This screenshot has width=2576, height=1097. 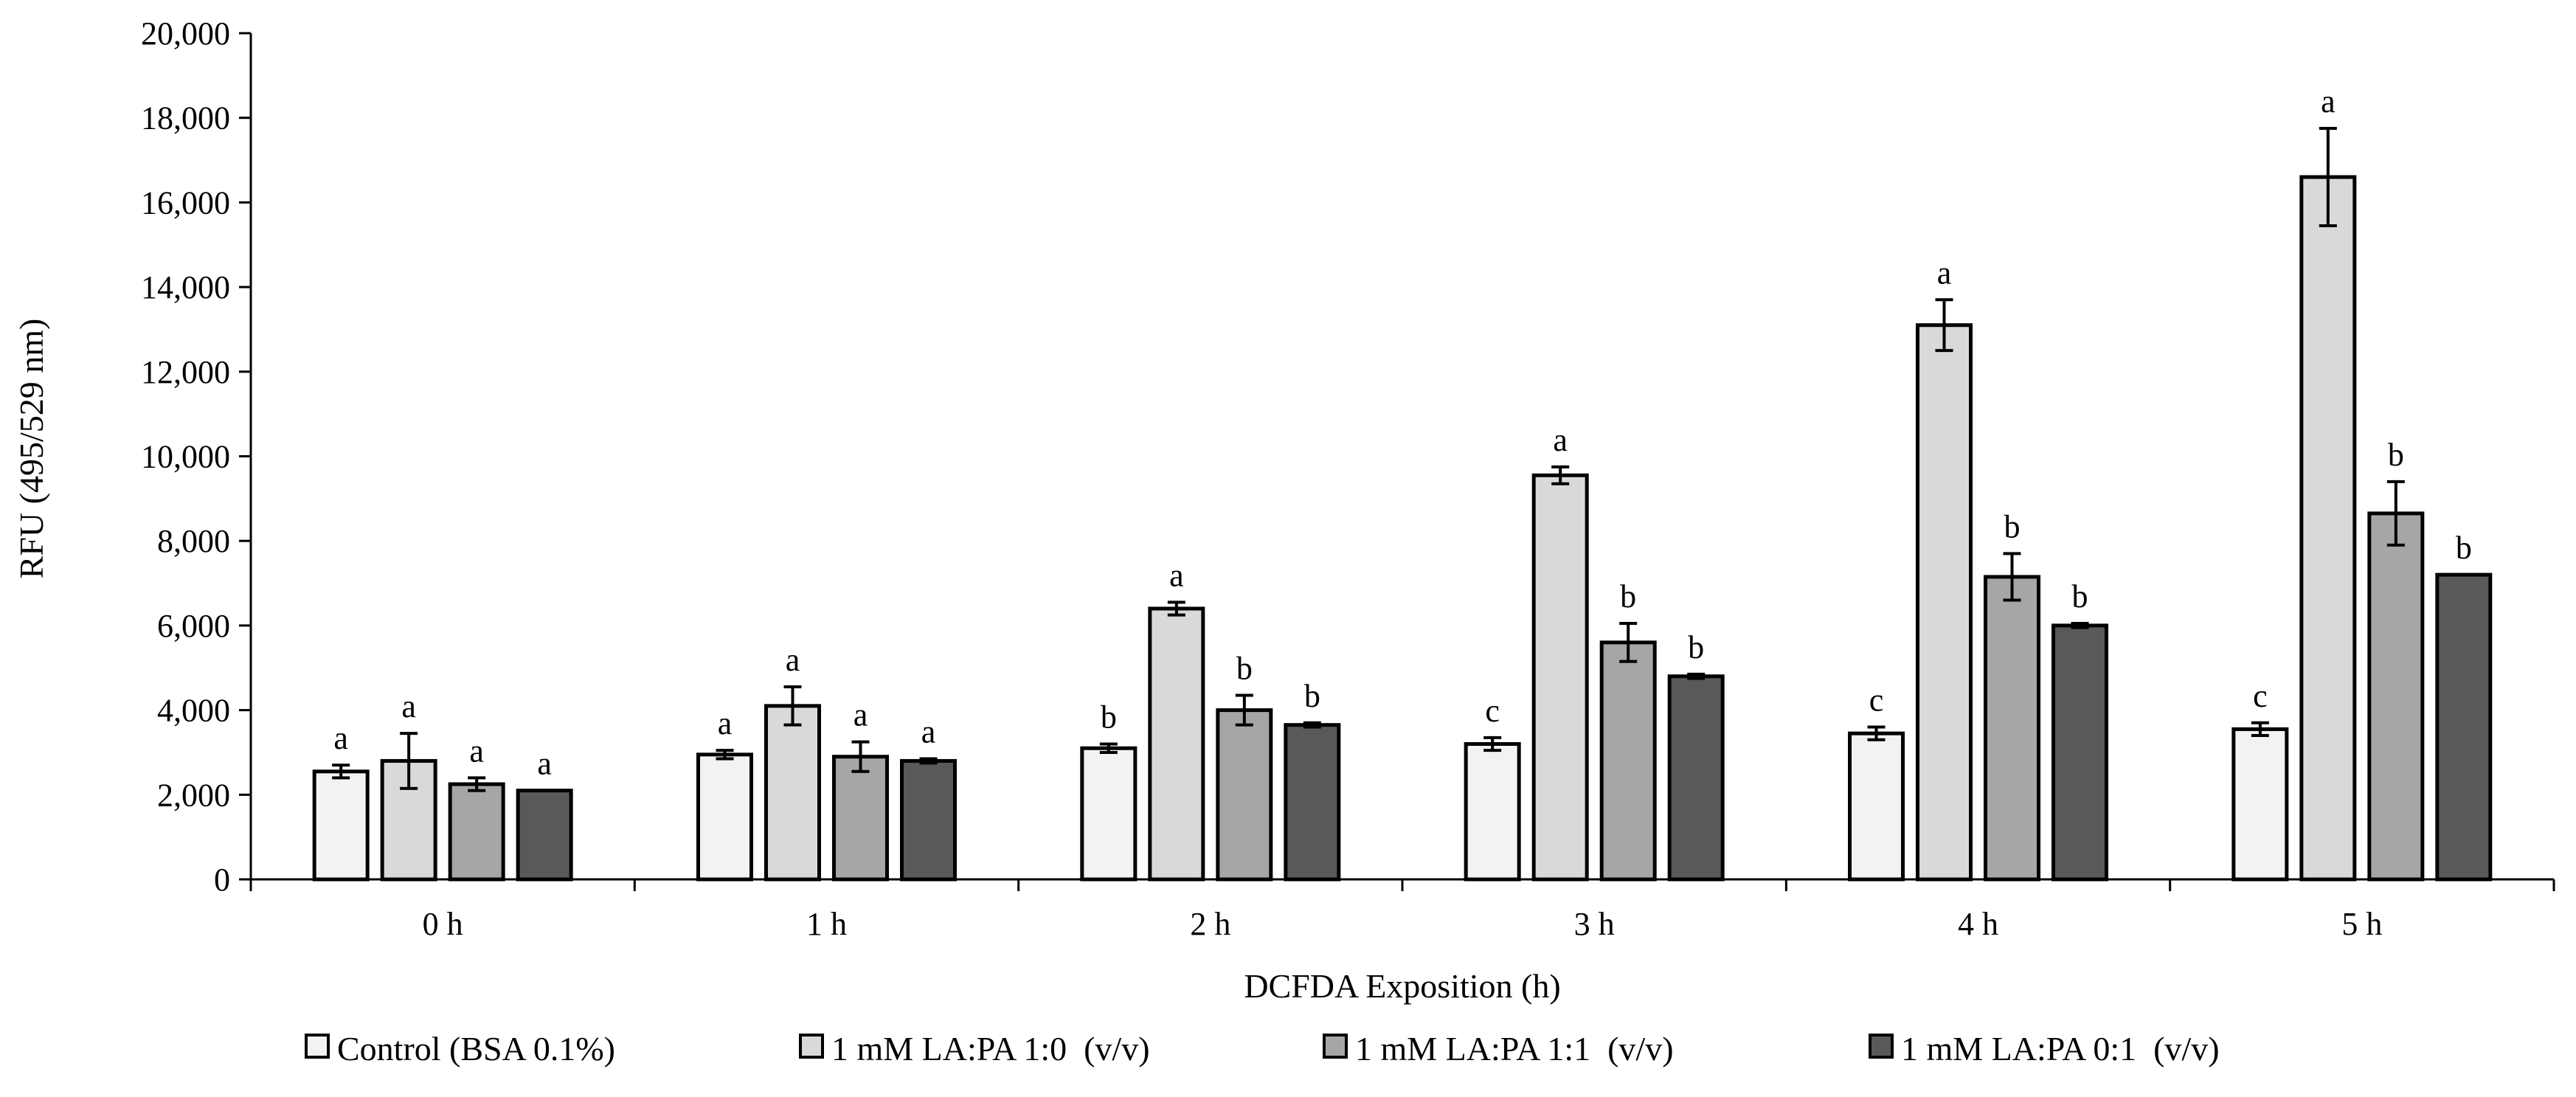 What do you see at coordinates (1594, 924) in the screenshot?
I see `x-tick-label: 3 h` at bounding box center [1594, 924].